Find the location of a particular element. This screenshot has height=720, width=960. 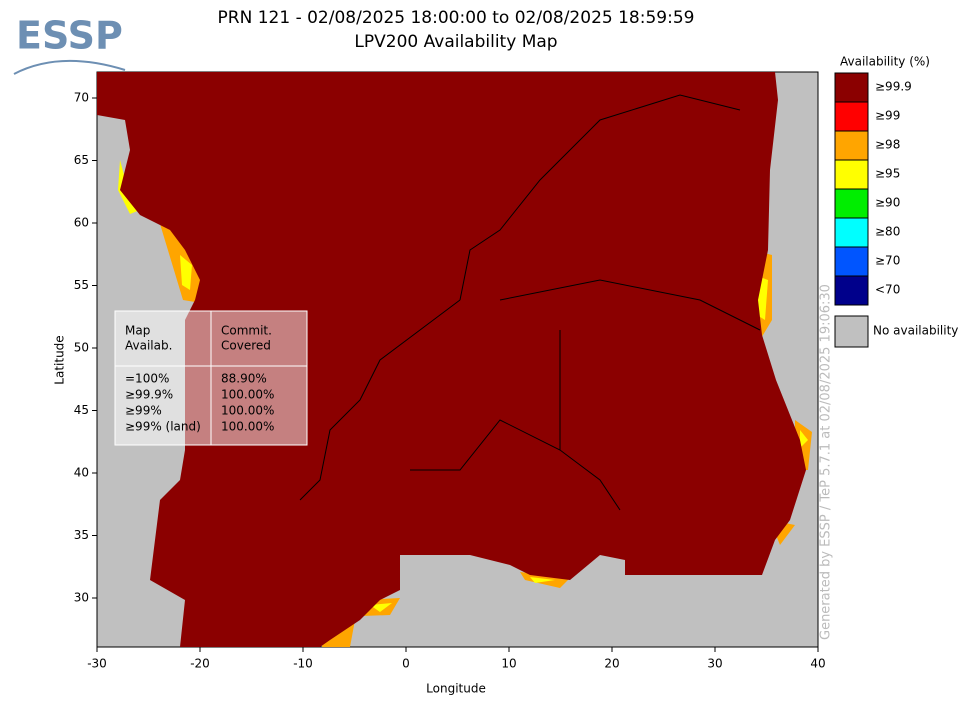

x-tick-label: -30 is located at coordinates (97, 664).